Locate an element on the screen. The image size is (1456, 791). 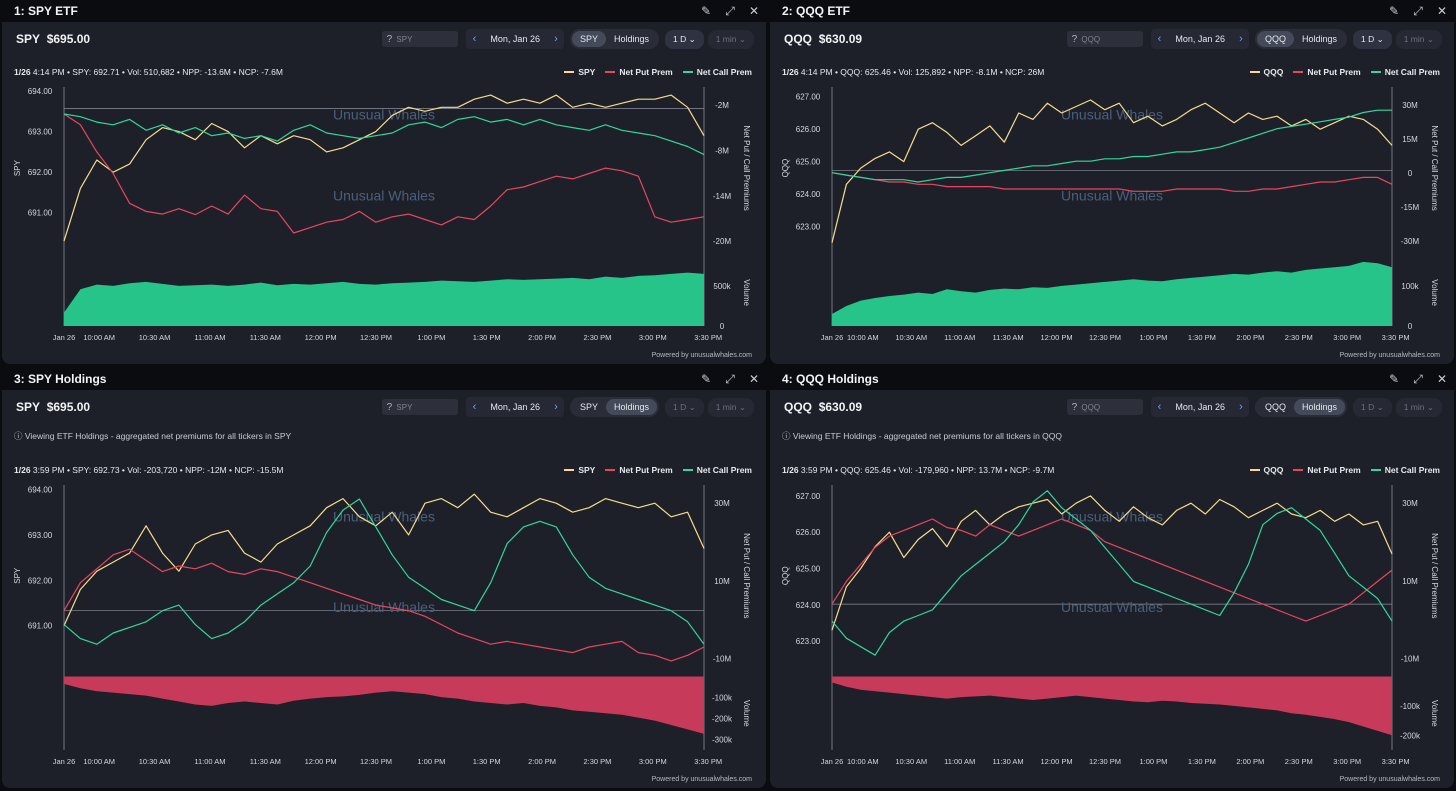
watermark: Unusual Whales is located at coordinates (384, 114).